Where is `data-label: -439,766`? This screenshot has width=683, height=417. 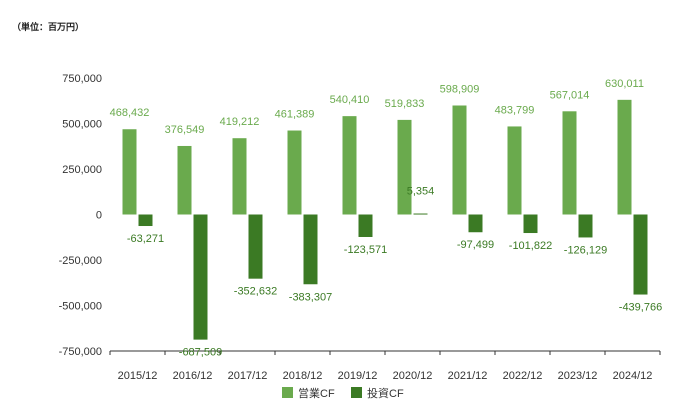 data-label: -439,766 is located at coordinates (640, 308).